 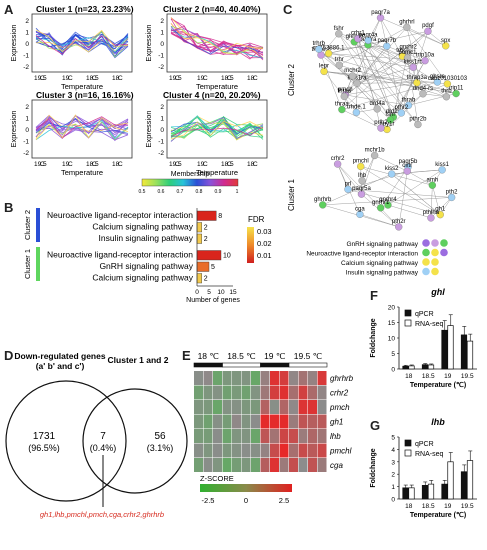 I want to click on y-tick-label: 5, so click(x=393, y=354).